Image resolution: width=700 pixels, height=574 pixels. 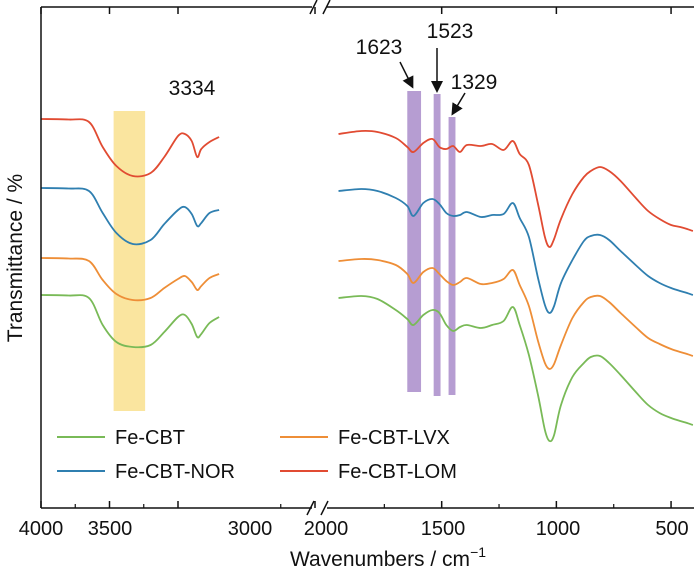 What do you see at coordinates (379, 47) in the screenshot?
I see `band-label-1623: 1623` at bounding box center [379, 47].